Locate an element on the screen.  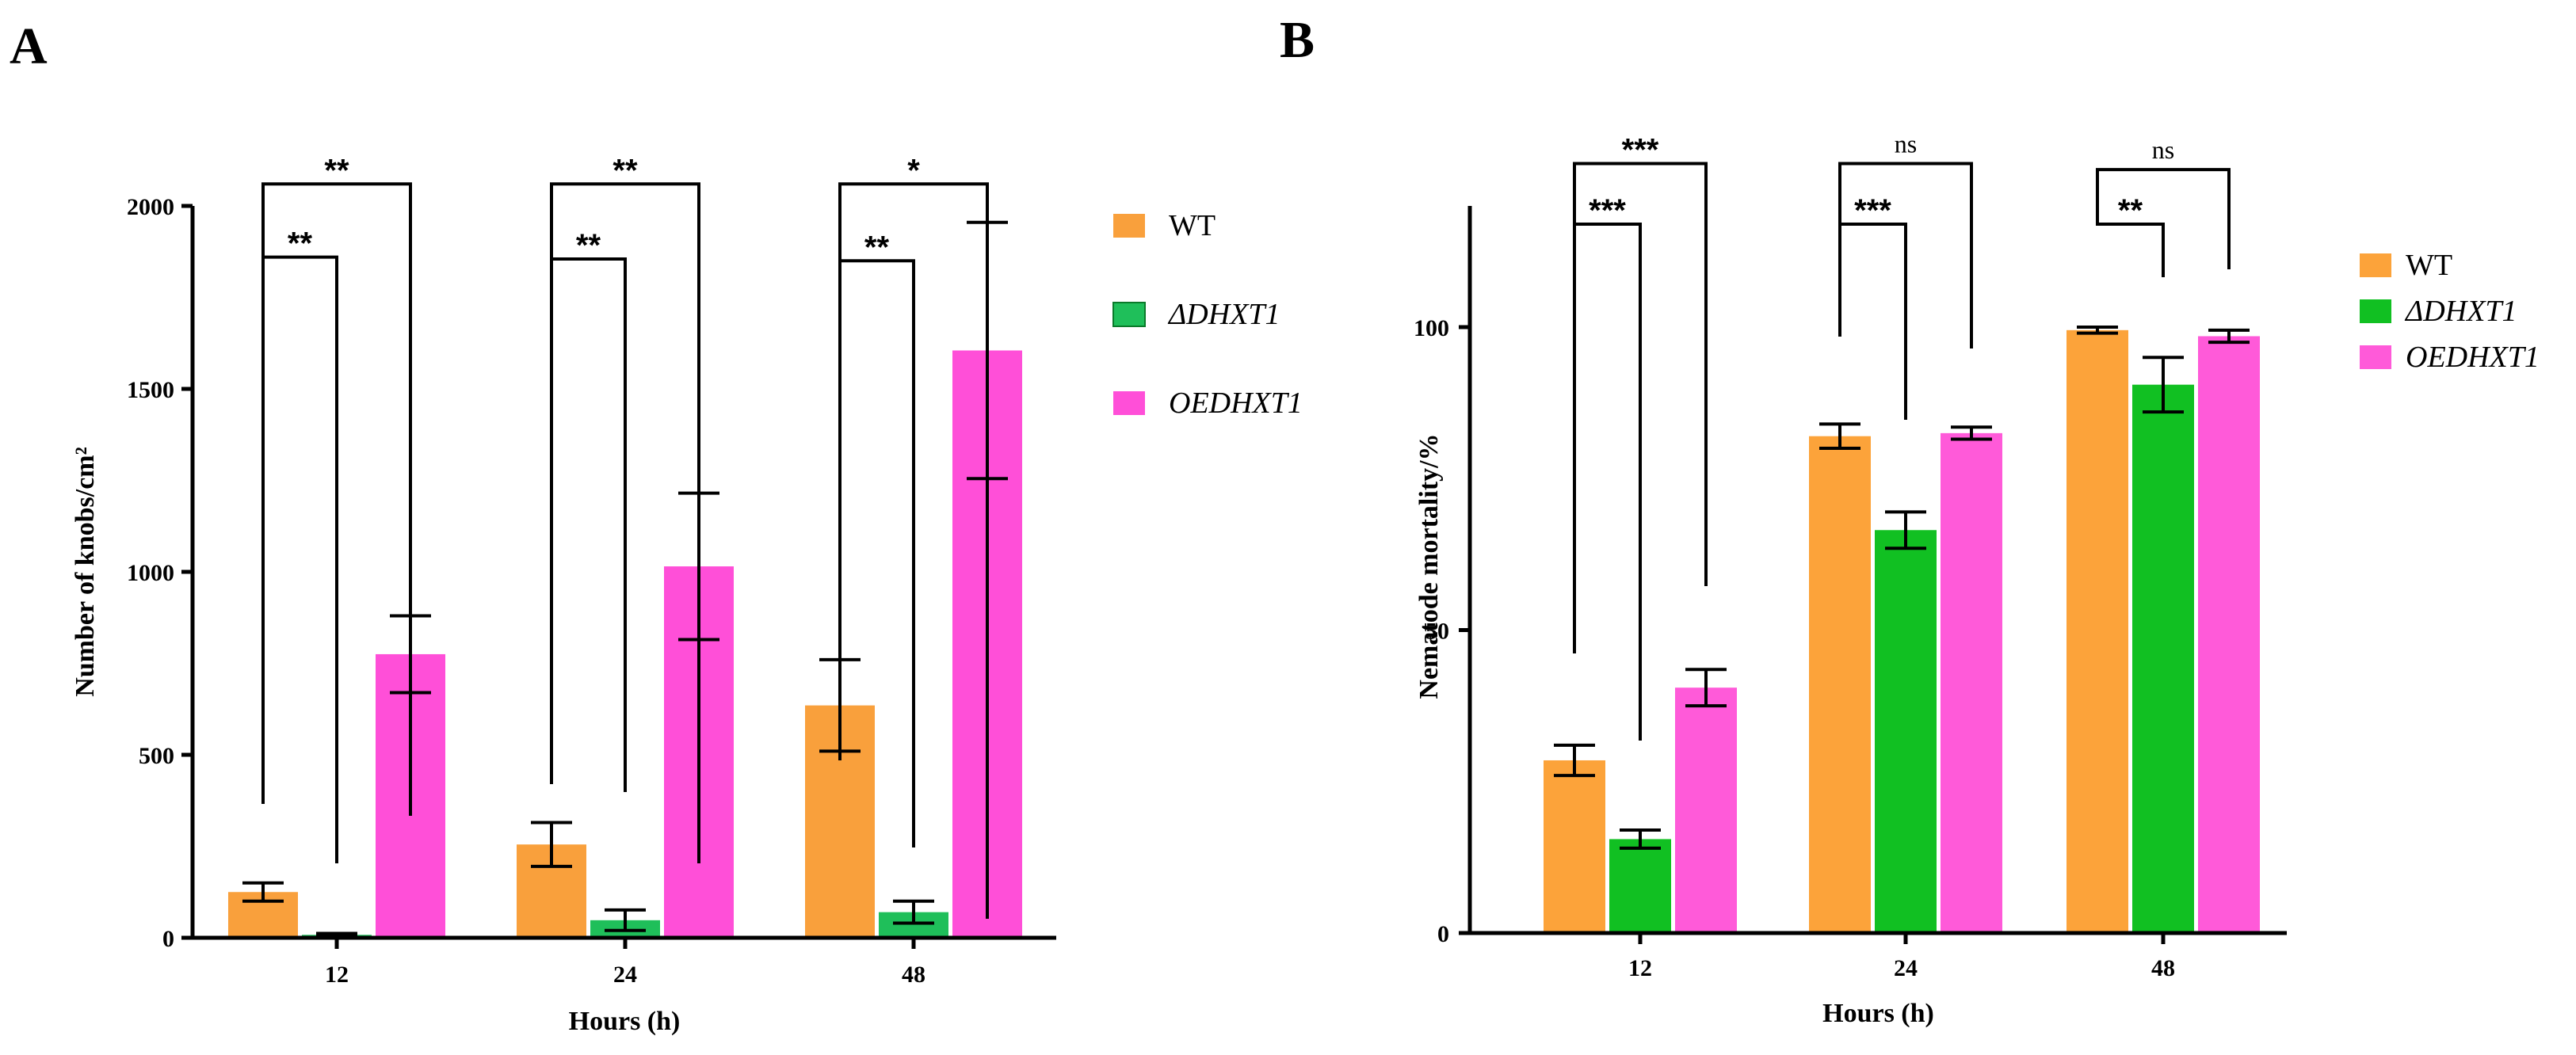
significance-bracket-b-24-1: *** is located at coordinates (1872, 306).